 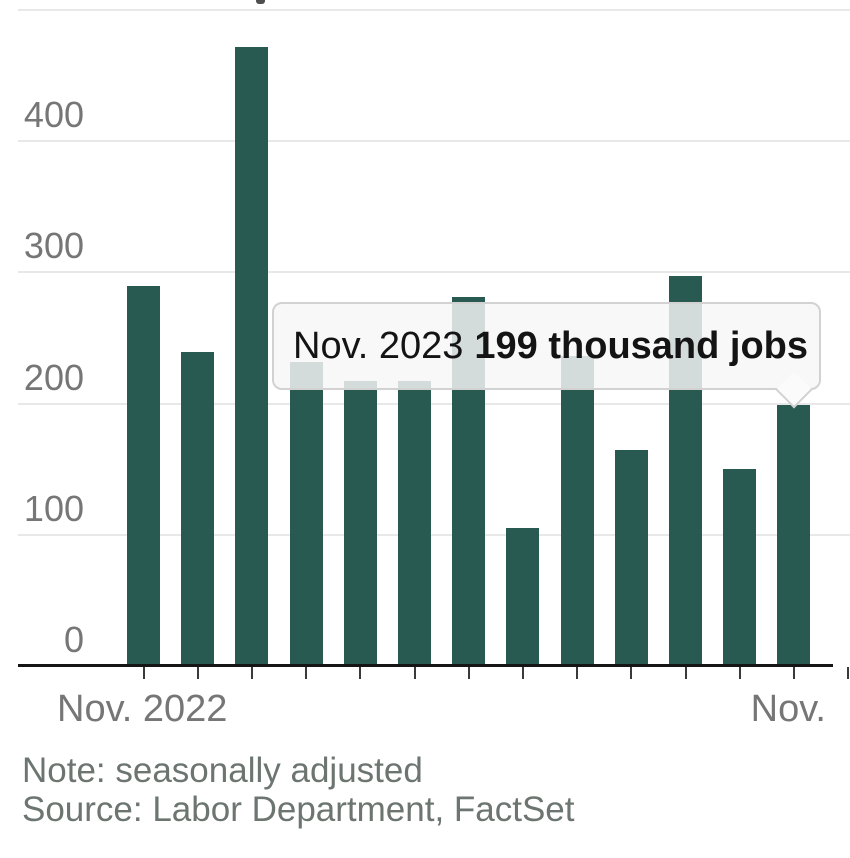 I want to click on cropped-title-fragment, so click(x=260, y=2).